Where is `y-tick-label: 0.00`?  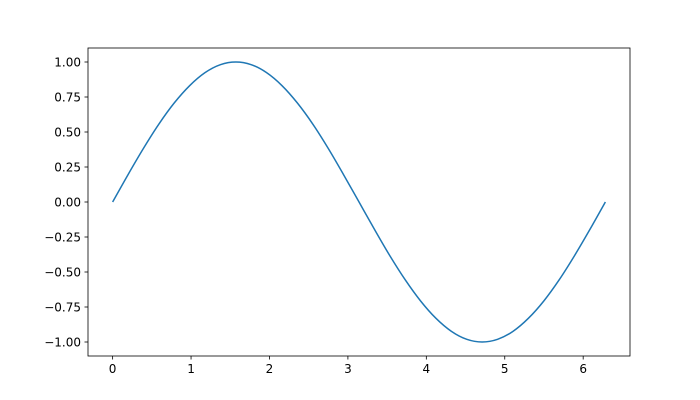
y-tick-label: 0.00 is located at coordinates (67, 202).